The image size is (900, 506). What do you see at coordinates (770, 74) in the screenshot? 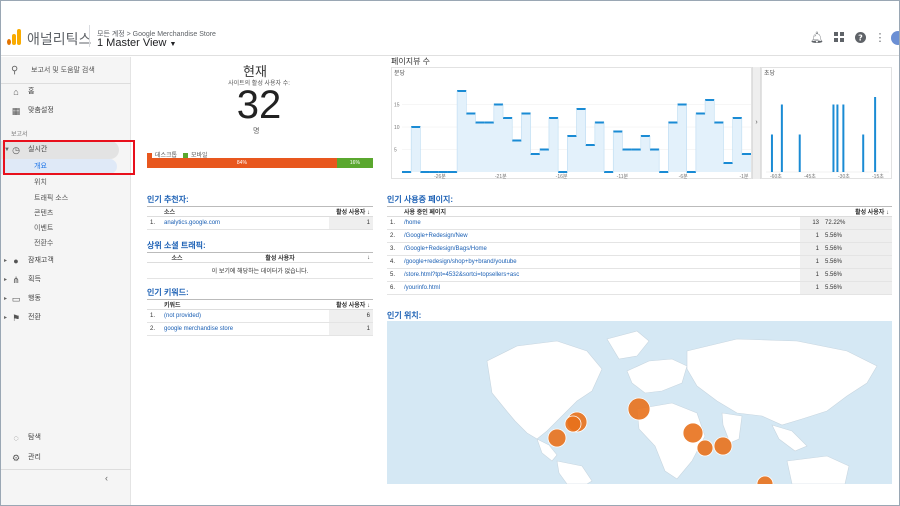
I see `per-second-label: 초당` at bounding box center [770, 74].